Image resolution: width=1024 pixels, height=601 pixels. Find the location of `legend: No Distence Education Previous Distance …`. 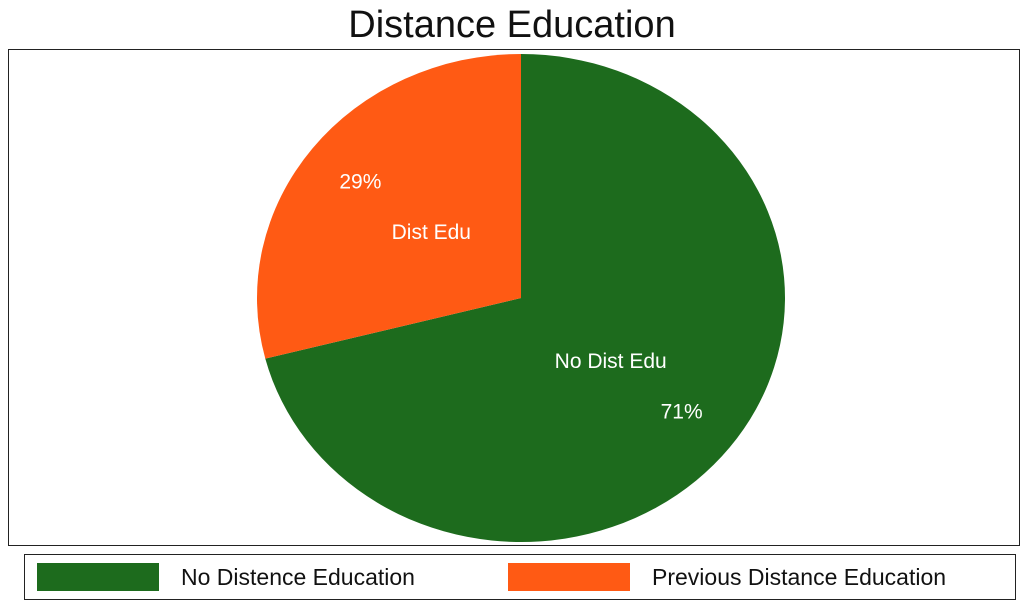

legend: No Distence Education Previous Distance … is located at coordinates (520, 577).